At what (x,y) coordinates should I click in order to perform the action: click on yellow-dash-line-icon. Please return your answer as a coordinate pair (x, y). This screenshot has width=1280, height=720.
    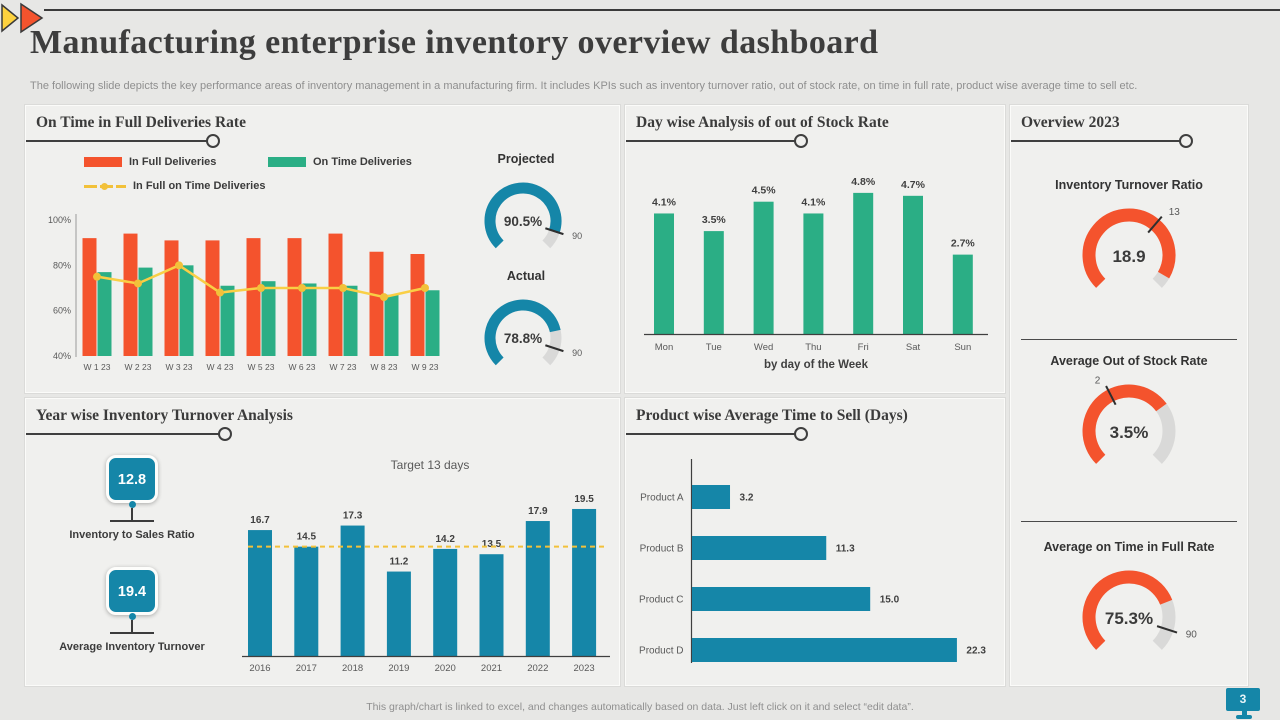
    Looking at the image, I should click on (105, 186).